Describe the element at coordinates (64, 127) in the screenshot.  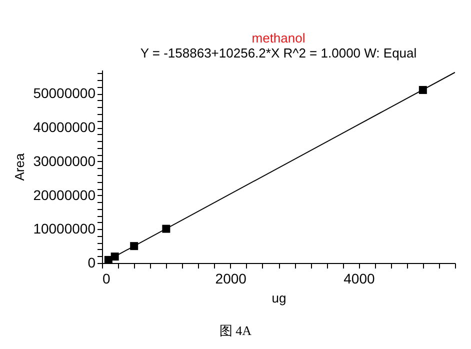
I see `y-tick-label: 40000000` at that location.